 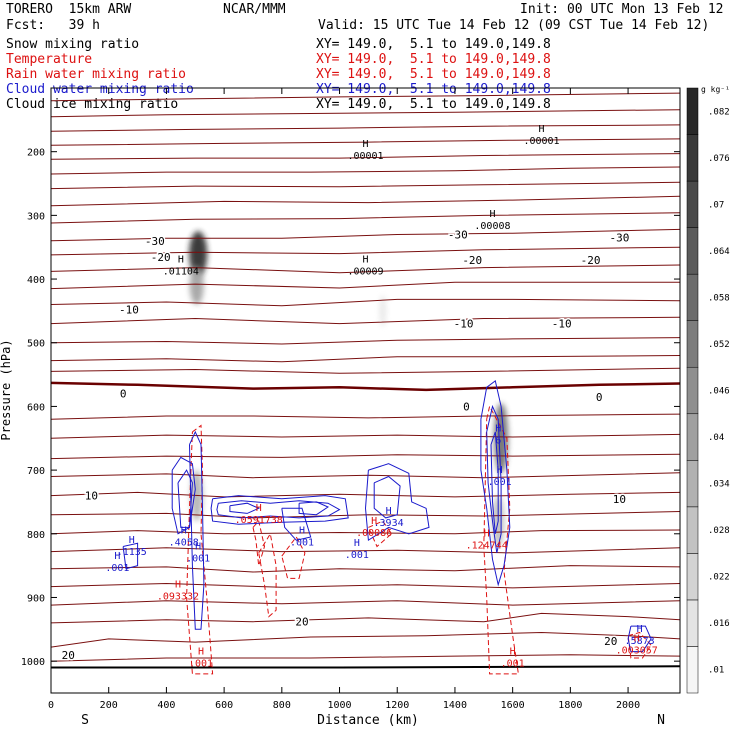 I want to click on maximum-marker-13: H, so click(x=302, y=530).